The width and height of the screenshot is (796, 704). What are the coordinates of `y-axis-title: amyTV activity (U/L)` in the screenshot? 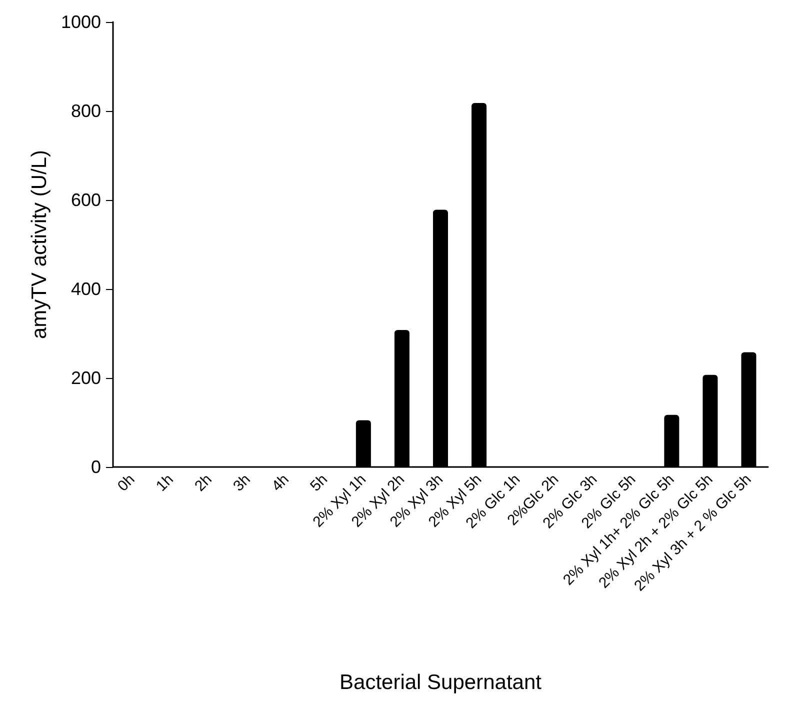 It's located at (40, 245).